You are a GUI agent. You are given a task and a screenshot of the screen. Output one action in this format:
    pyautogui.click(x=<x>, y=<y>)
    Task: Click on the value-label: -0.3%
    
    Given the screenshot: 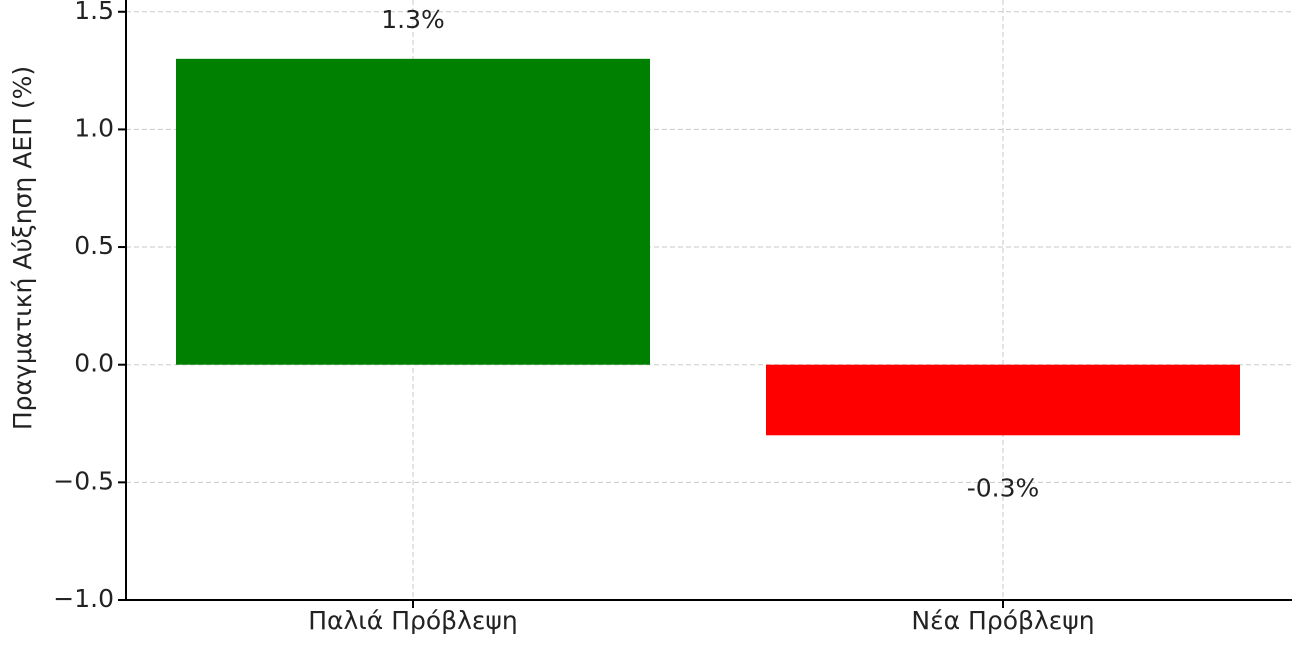 What is the action you would take?
    pyautogui.click(x=1003, y=487)
    